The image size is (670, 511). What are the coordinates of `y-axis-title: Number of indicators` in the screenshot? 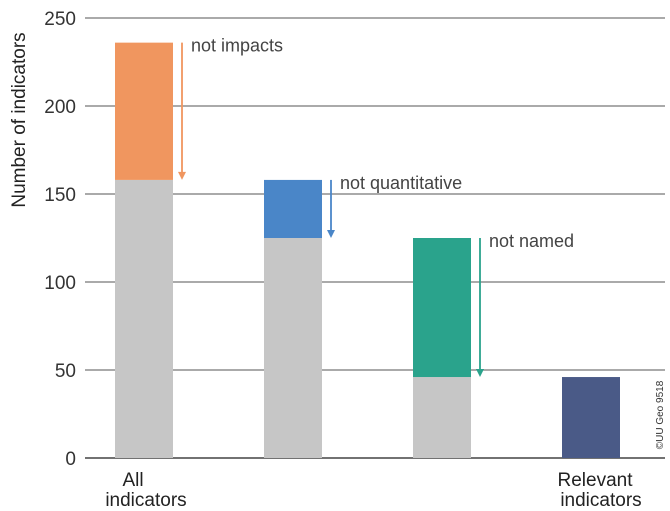 It's located at (19, 119).